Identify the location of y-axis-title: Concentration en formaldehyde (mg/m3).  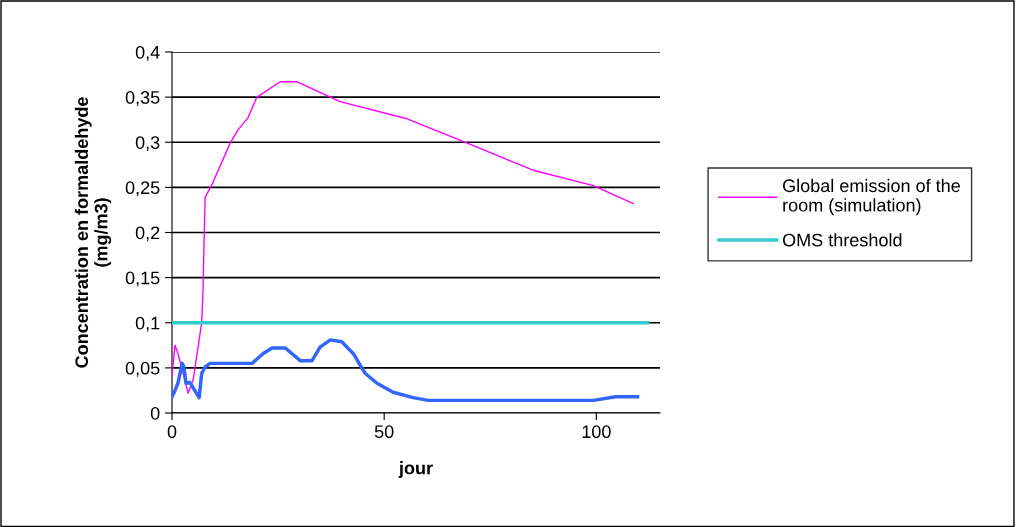
(93, 232).